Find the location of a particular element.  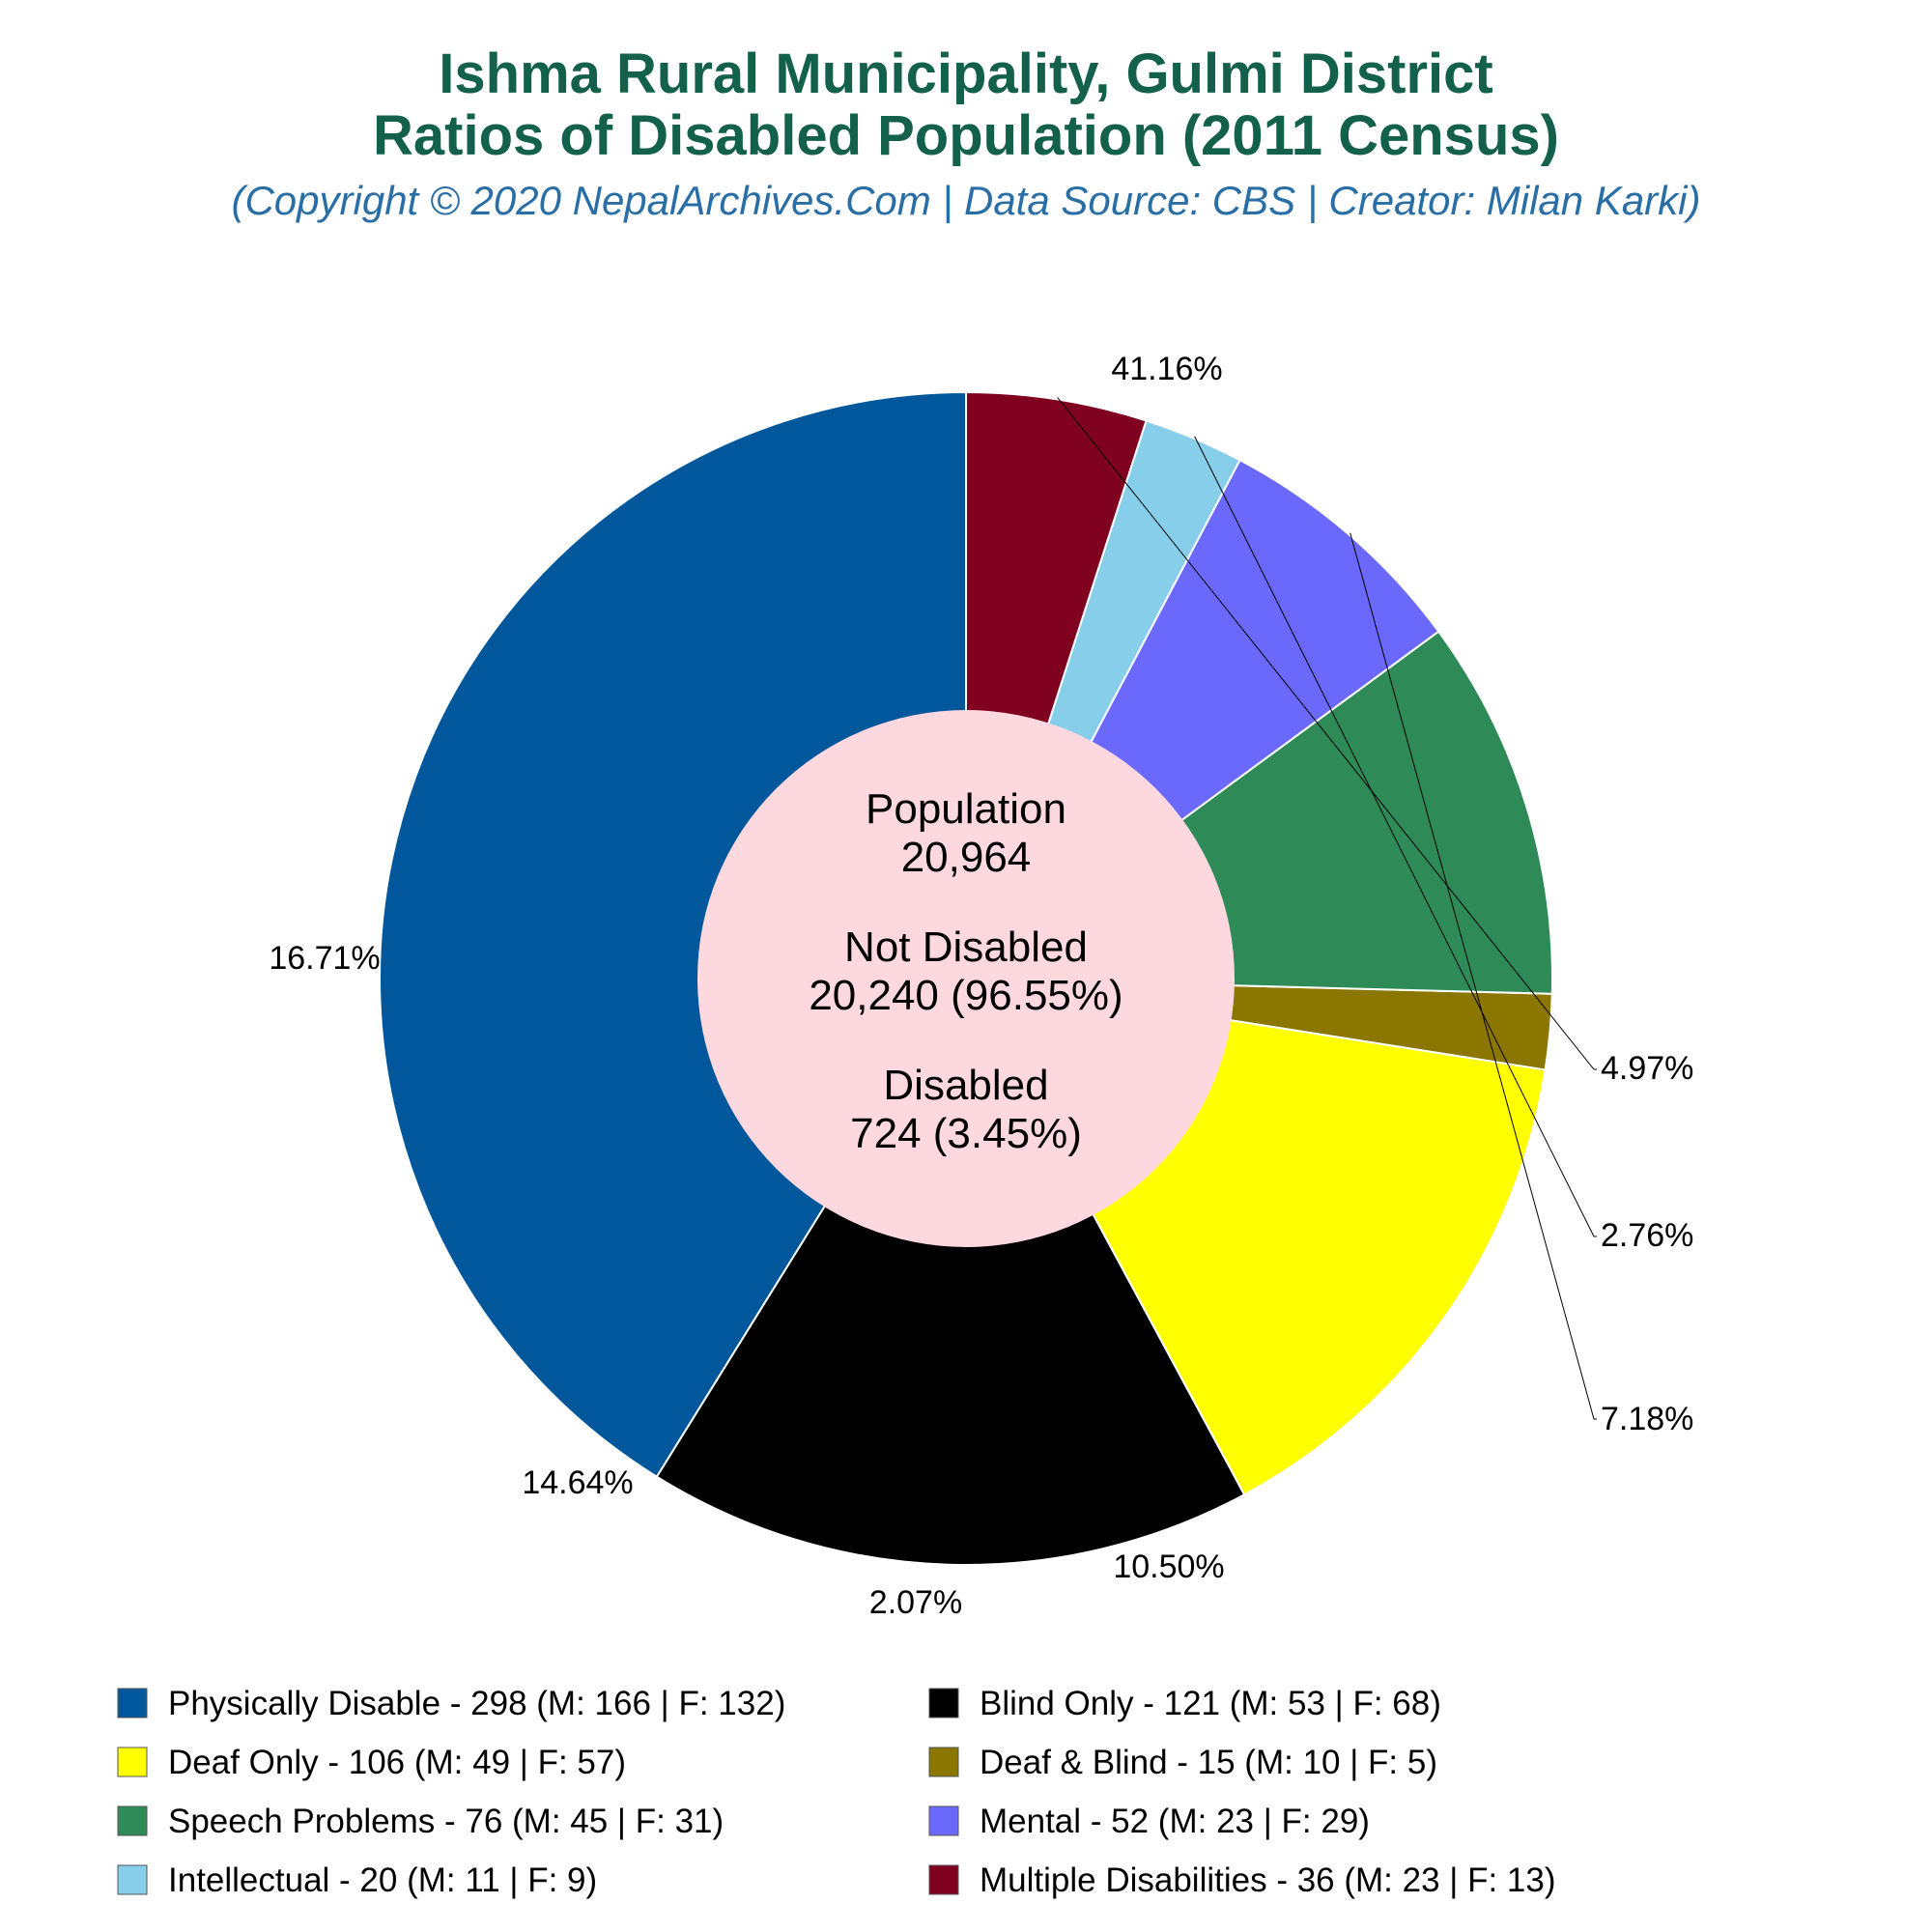

legend-swatch-blind-only is located at coordinates (943, 1703).